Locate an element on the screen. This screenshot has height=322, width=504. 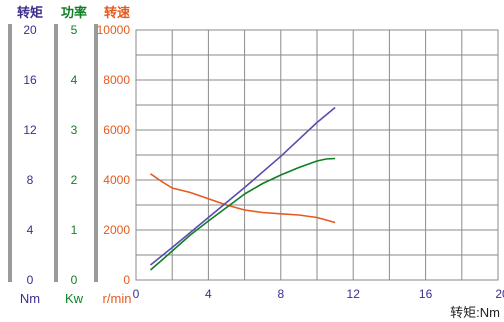
x-tick-label: 20 is located at coordinates (499, 294).